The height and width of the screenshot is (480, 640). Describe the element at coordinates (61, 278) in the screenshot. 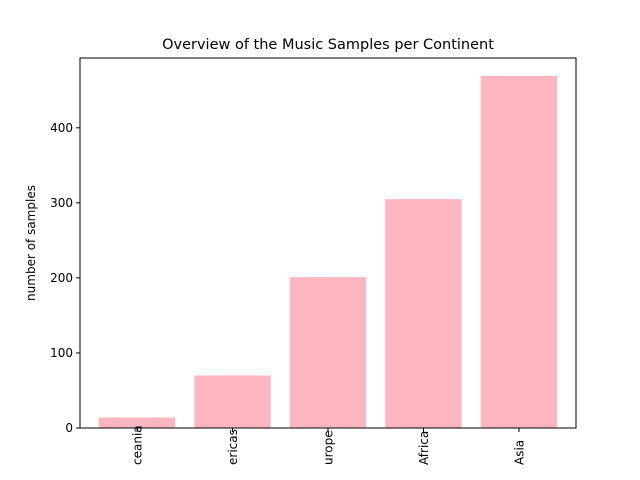

I see `y-tick-label: 200` at that location.